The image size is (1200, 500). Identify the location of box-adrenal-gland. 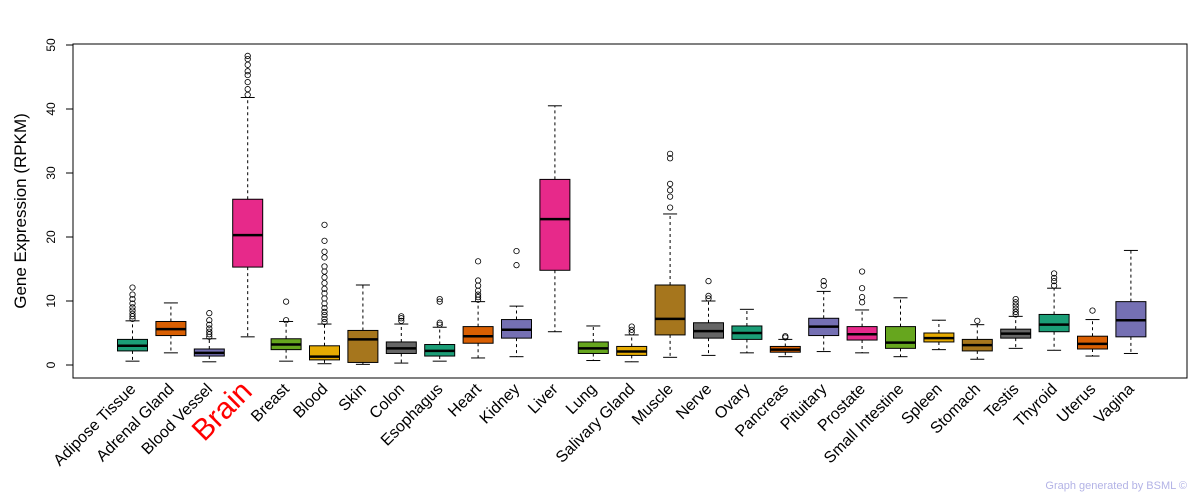
(171, 328).